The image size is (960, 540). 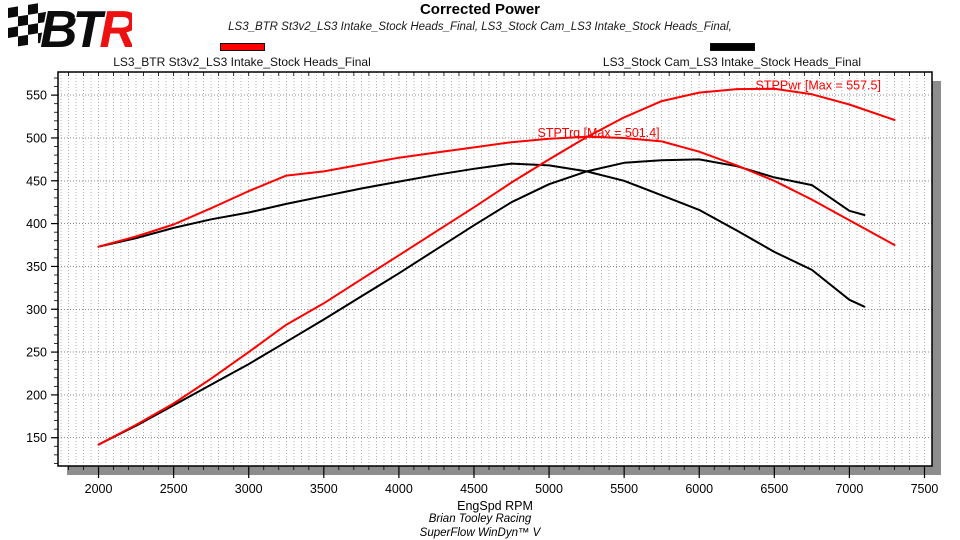 I want to click on x-tick-label: 3000, so click(x=249, y=489).